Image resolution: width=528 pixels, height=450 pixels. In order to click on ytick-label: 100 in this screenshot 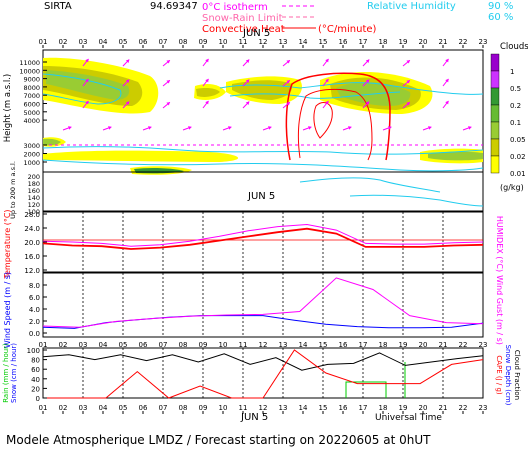, I will do `click(33, 351)`.